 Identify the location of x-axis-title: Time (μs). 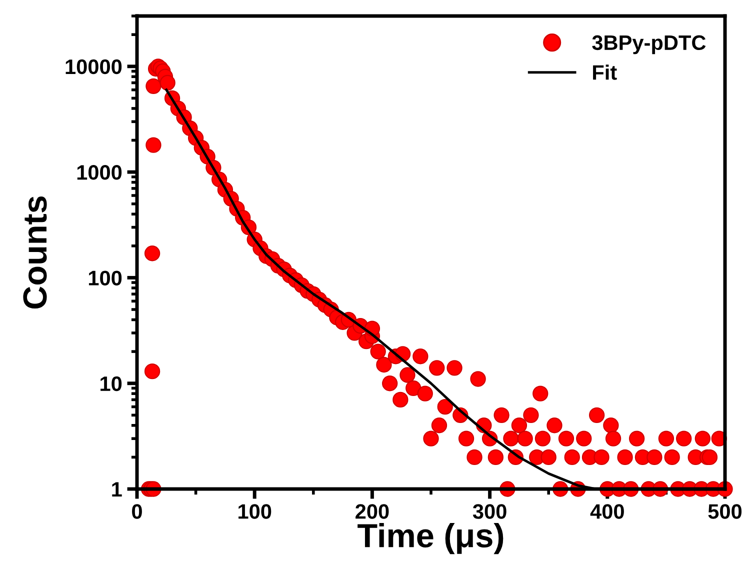
(431, 538).